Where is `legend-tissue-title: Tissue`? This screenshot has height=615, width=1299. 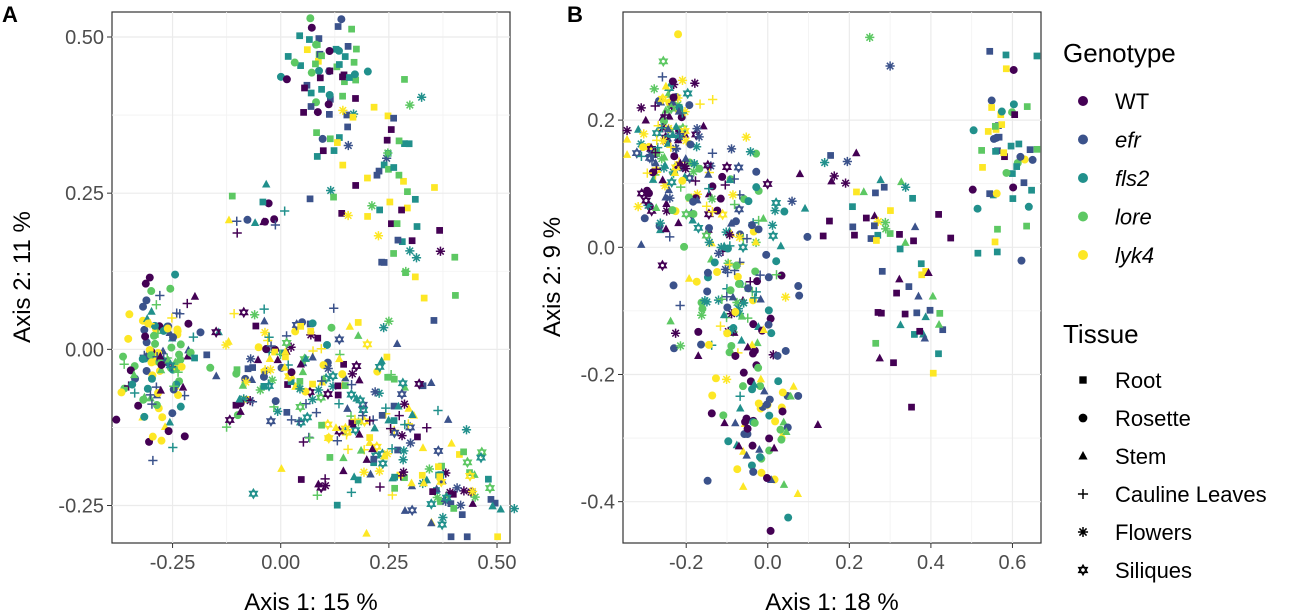 legend-tissue-title: Tissue is located at coordinates (1101, 334).